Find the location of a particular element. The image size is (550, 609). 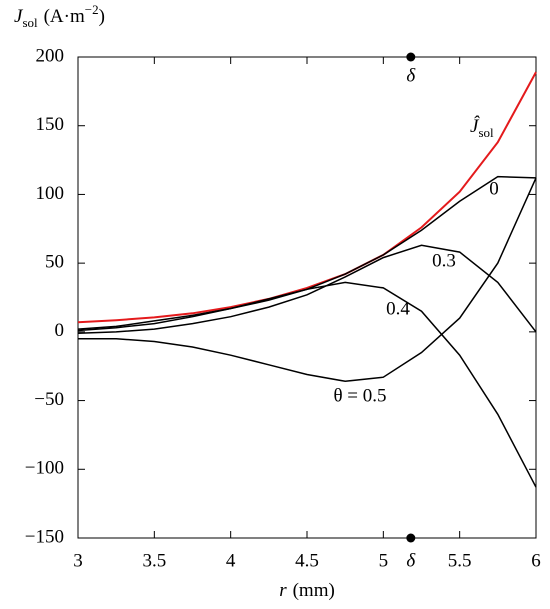

x-label-unit: (mm) is located at coordinates (314, 590).